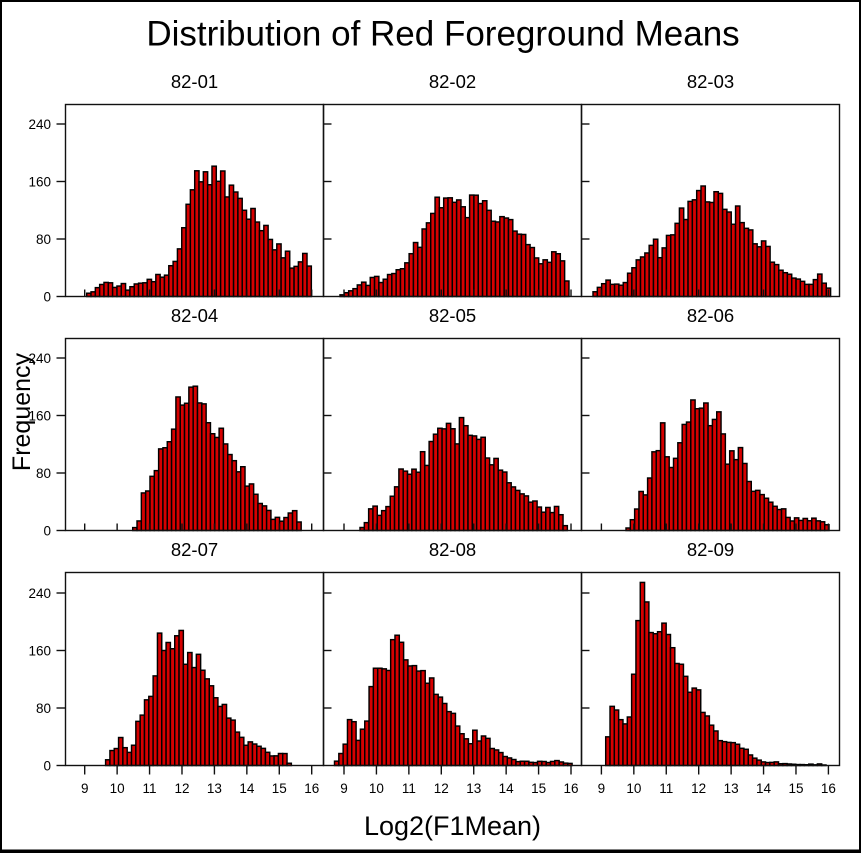  I want to click on svg-text: 82-02, so click(452, 81).